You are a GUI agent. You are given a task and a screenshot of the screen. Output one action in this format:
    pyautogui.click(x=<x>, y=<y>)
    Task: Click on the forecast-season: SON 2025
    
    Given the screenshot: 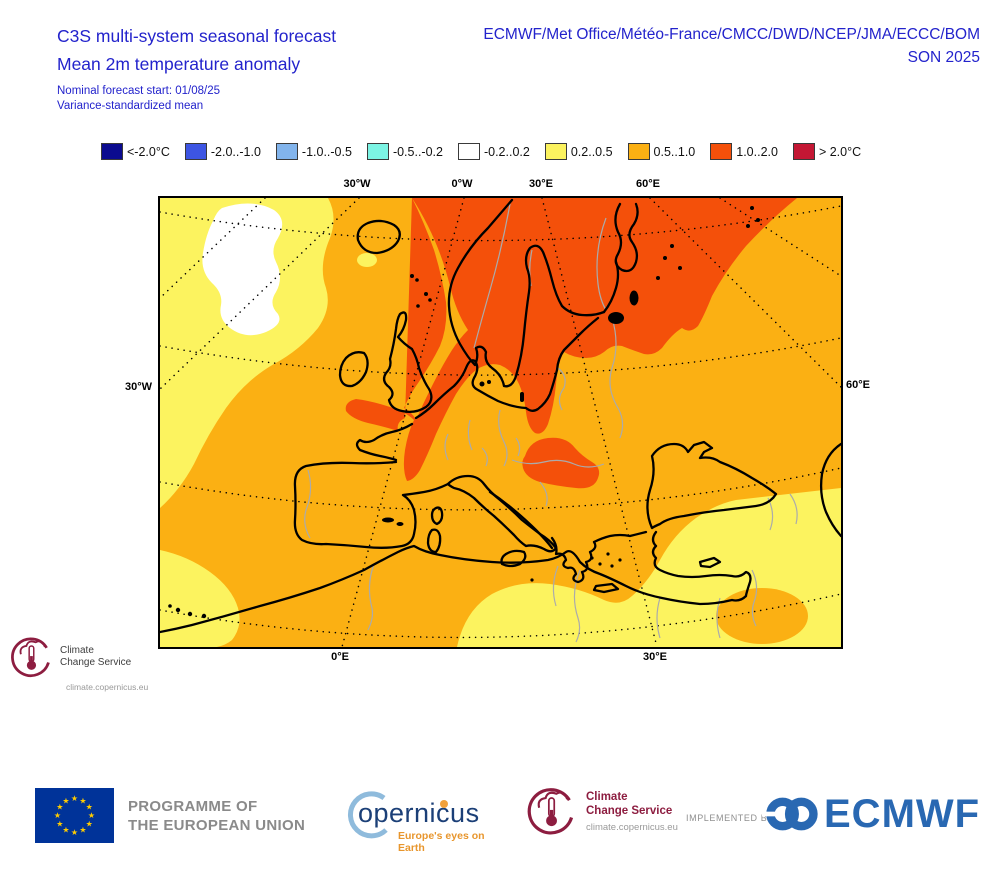 What is the action you would take?
    pyautogui.click(x=943, y=57)
    